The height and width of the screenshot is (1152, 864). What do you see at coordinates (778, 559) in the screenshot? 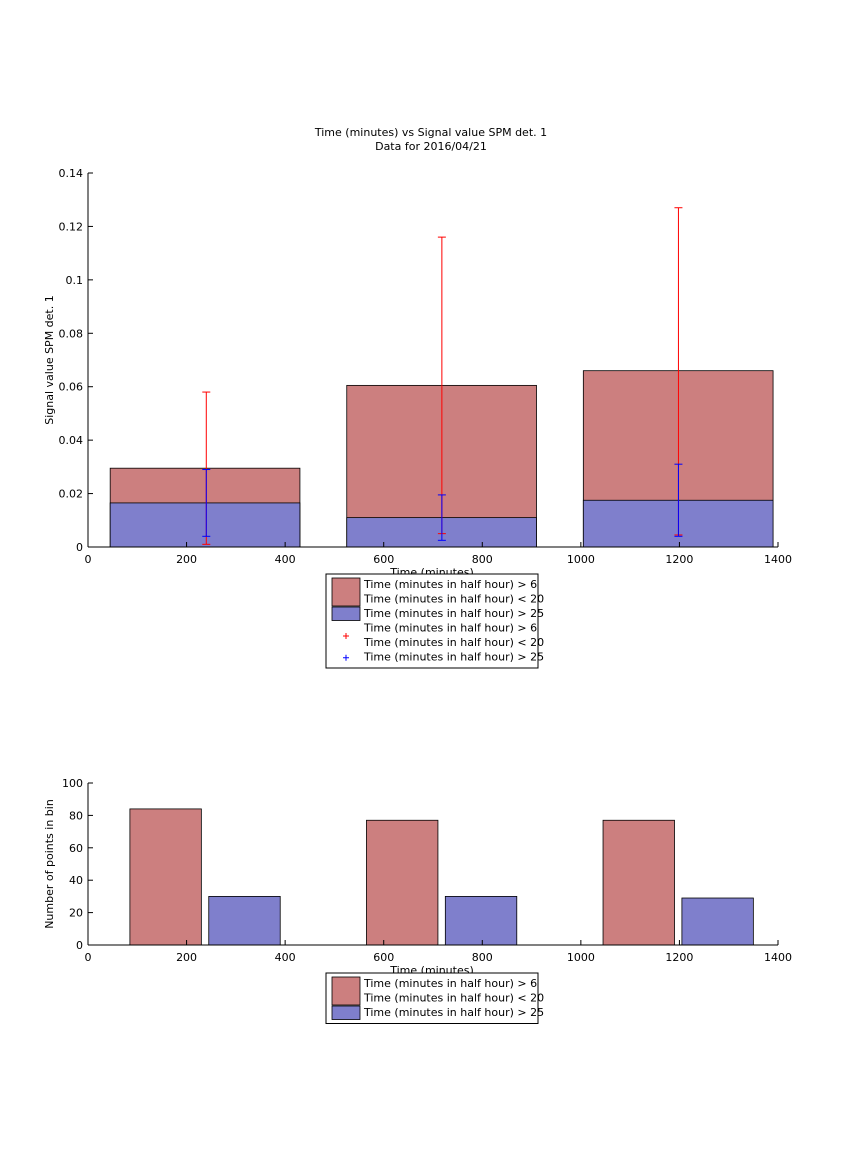
I see `chart1-x-tick-label: 1400` at bounding box center [778, 559].